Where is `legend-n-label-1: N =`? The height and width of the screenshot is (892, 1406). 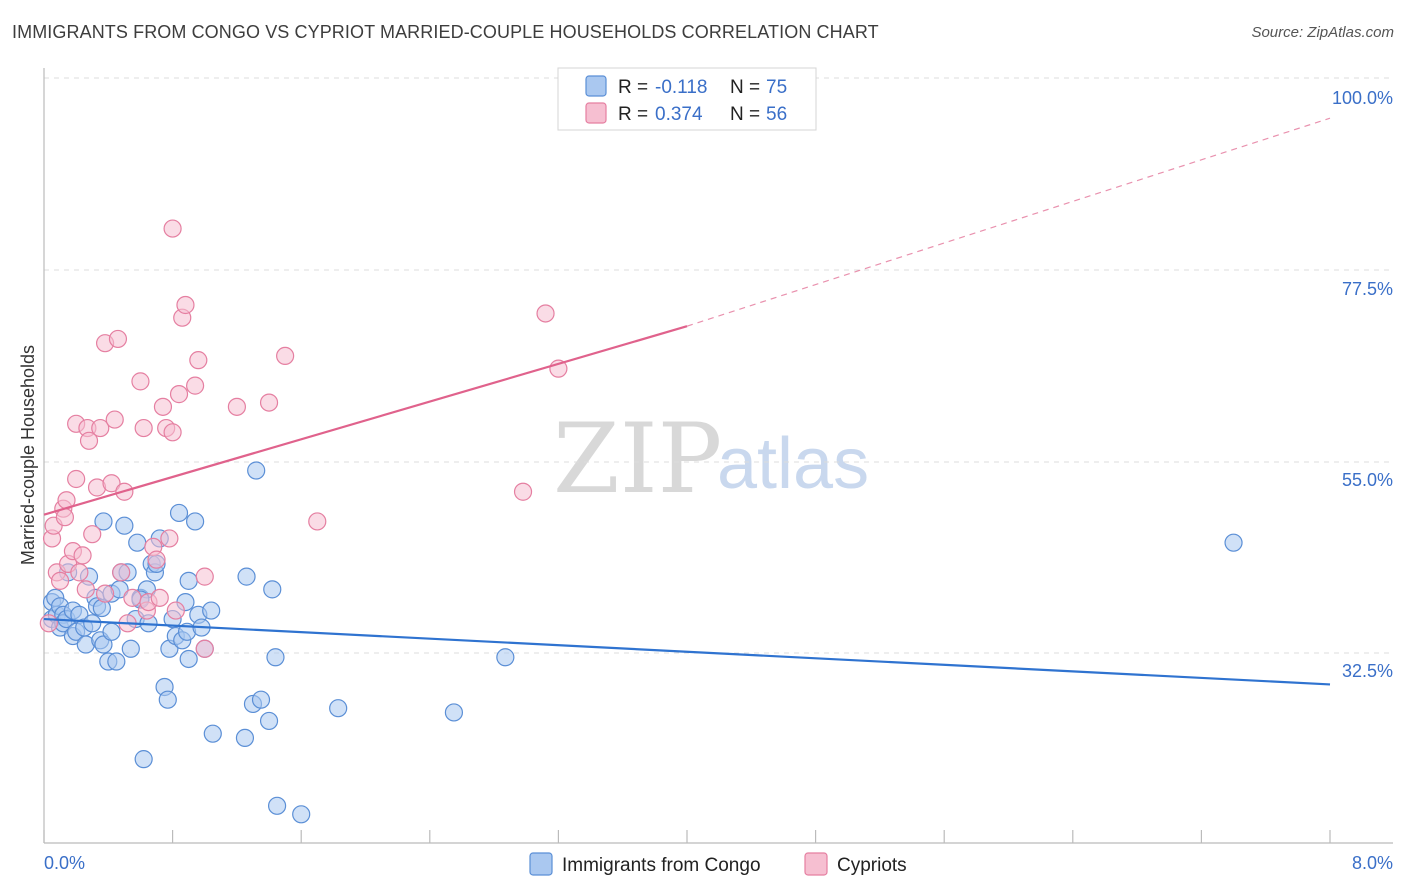
legend-n-label-1: N = is located at coordinates (745, 87).